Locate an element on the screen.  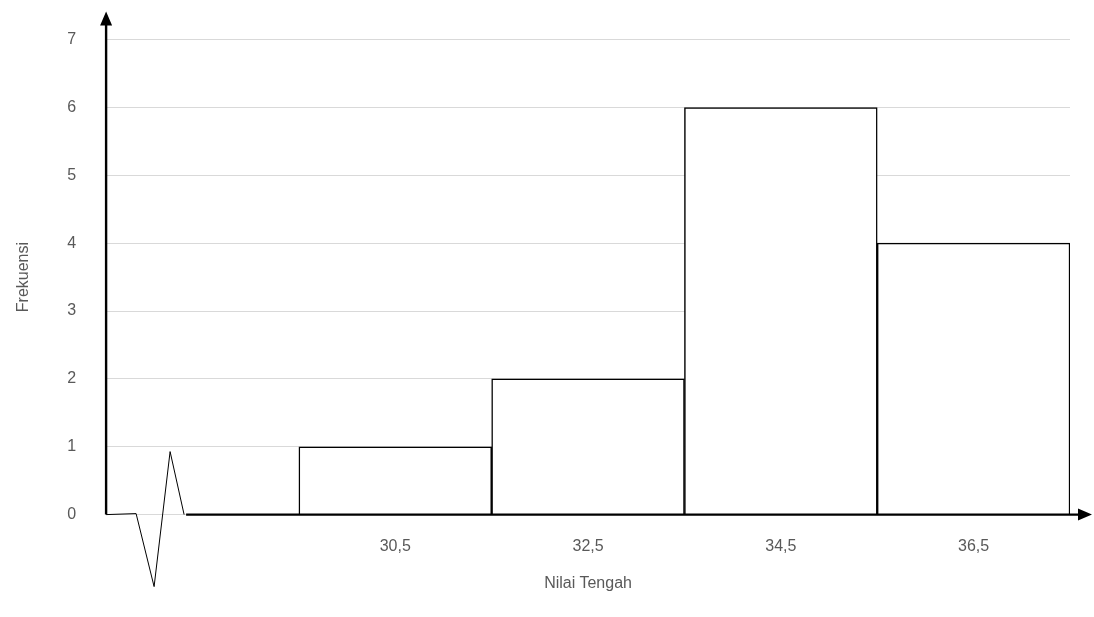
y-tick-label: 7 is located at coordinates (72, 39).